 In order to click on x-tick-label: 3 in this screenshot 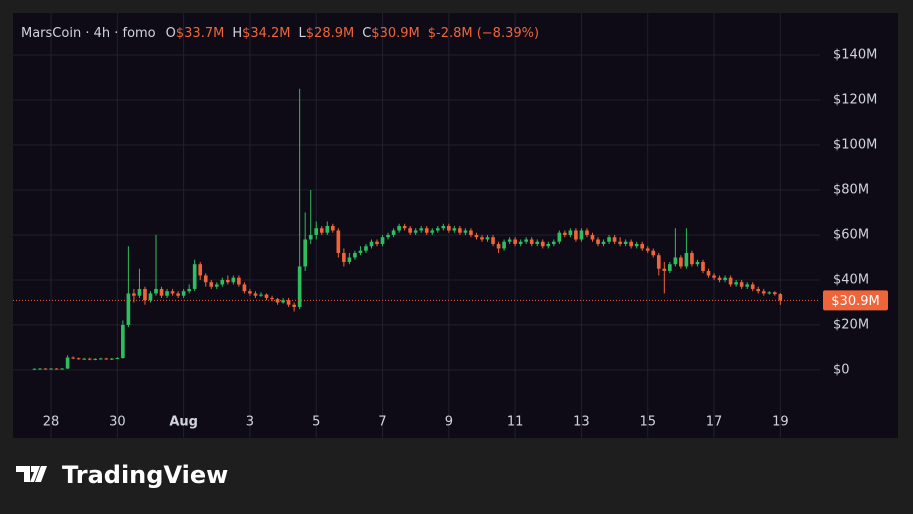, I will do `click(250, 422)`.